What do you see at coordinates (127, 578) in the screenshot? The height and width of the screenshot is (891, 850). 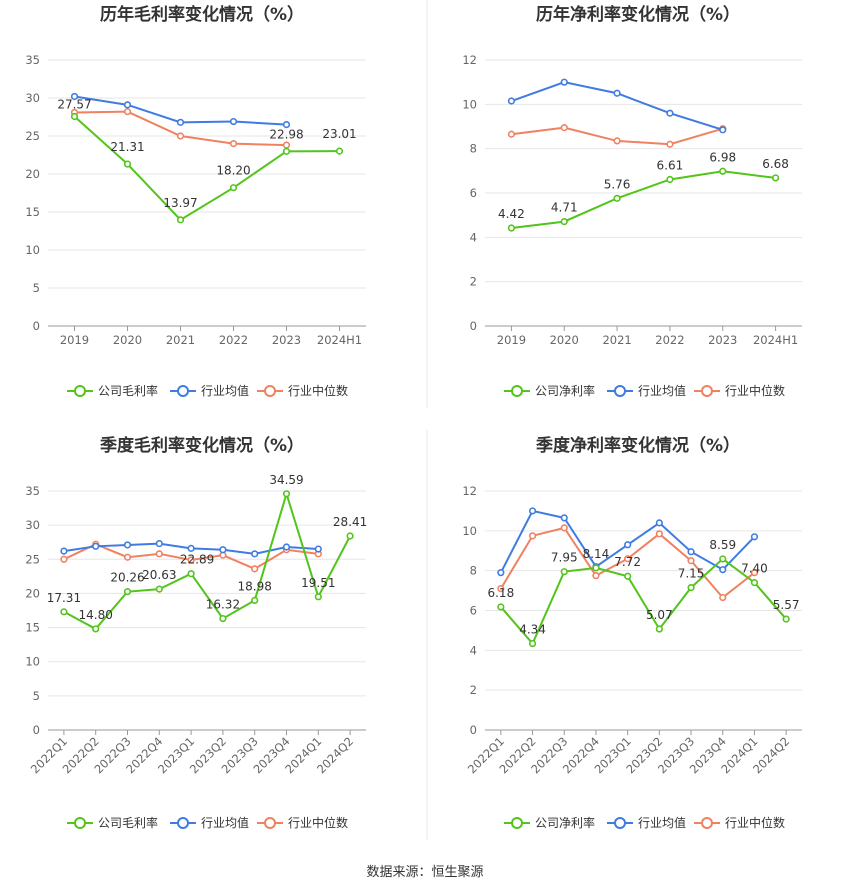 I see `data-label: 20.26` at bounding box center [127, 578].